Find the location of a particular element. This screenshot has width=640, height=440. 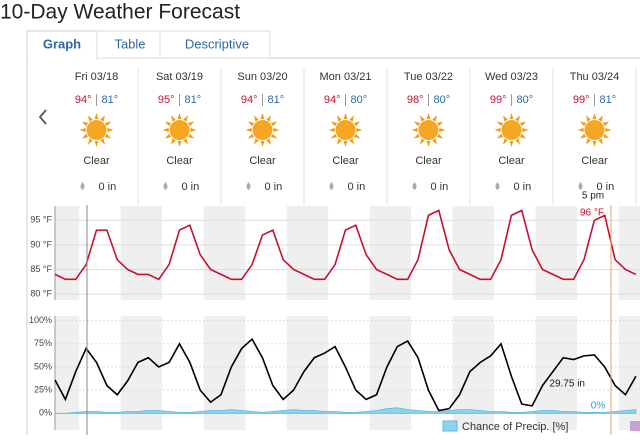

y-tick-label: 0% is located at coordinates (45, 413).